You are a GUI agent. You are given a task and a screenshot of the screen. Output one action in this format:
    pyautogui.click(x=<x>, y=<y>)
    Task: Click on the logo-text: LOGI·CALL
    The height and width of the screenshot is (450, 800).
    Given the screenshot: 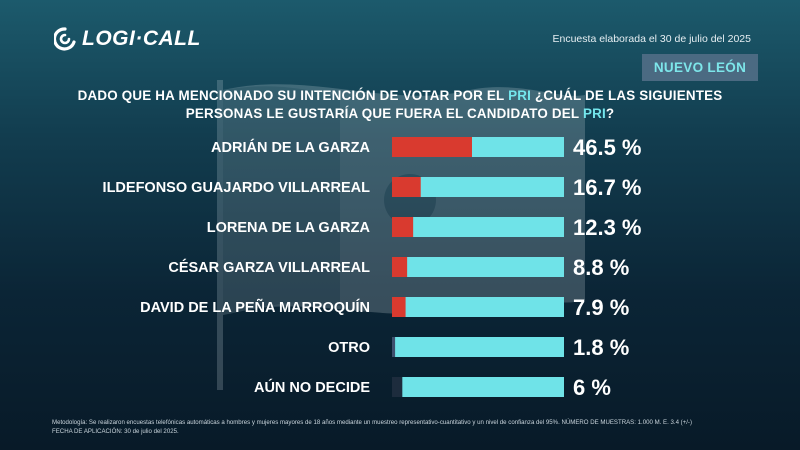 What is the action you would take?
    pyautogui.click(x=141, y=38)
    